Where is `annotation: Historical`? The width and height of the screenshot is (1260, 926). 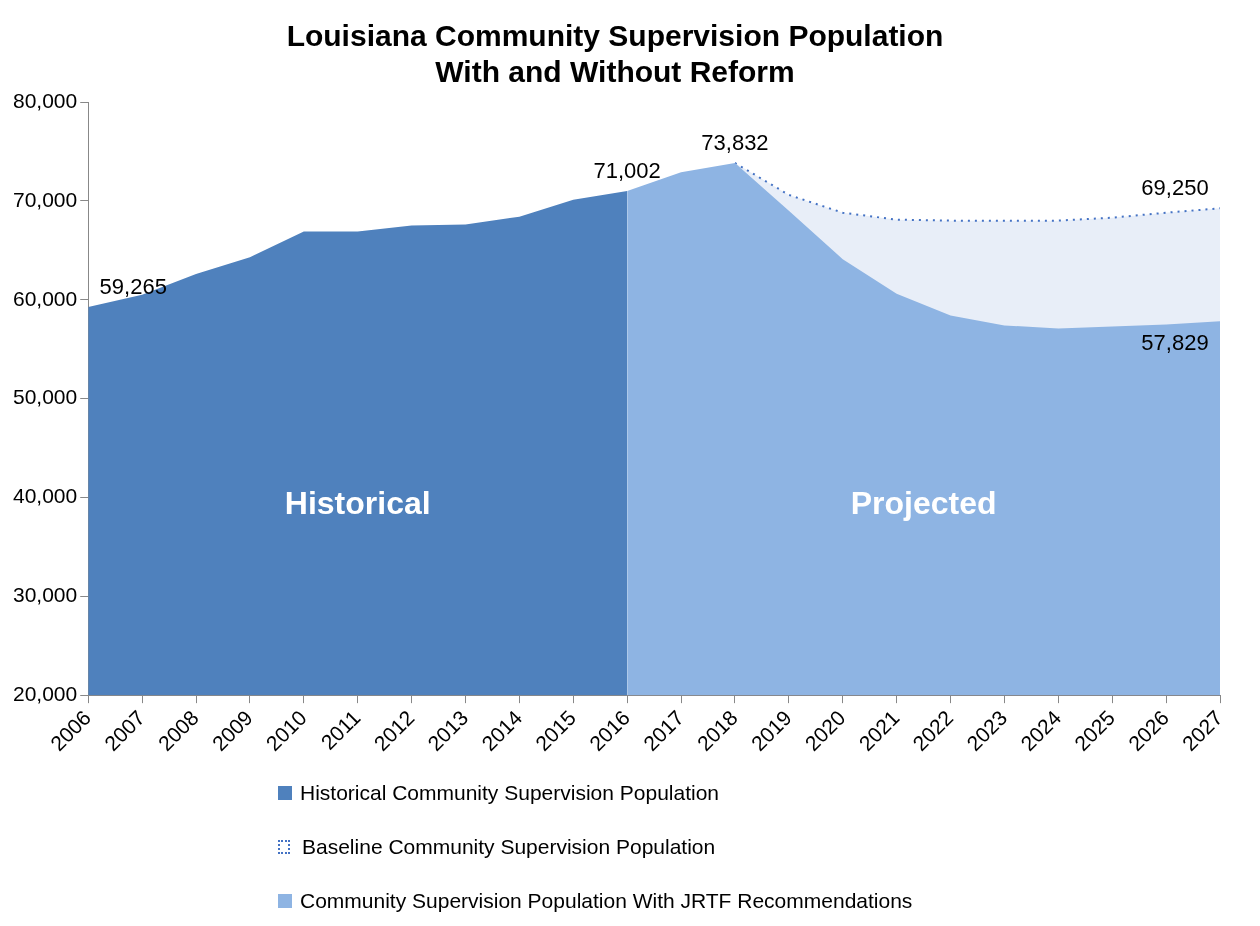 annotation: Historical is located at coordinates (357, 503).